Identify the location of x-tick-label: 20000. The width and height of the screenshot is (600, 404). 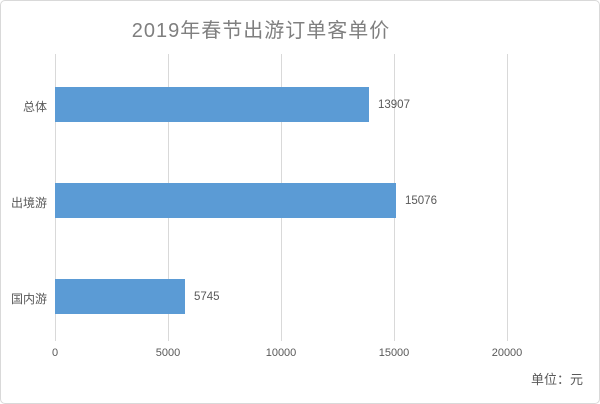
(507, 353).